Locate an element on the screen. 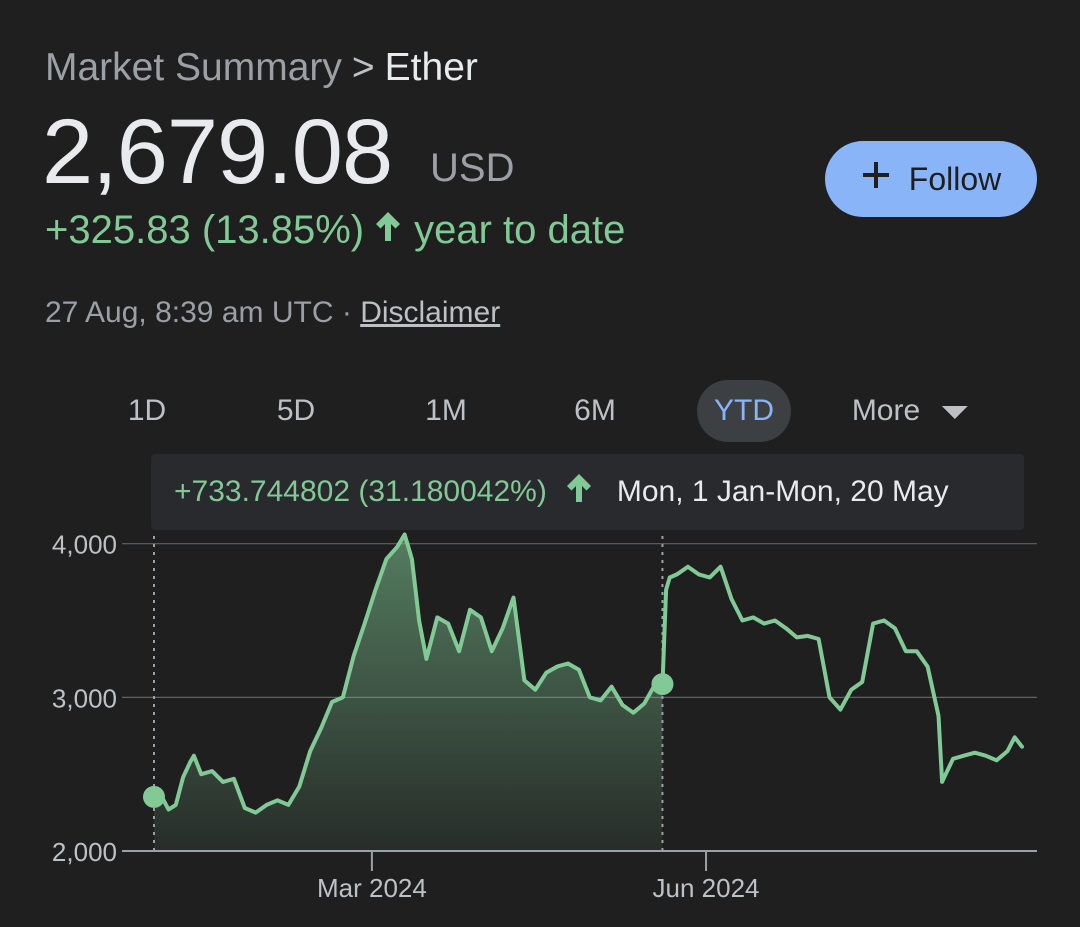  x-tick-label: Jun 2024 is located at coordinates (706, 888).